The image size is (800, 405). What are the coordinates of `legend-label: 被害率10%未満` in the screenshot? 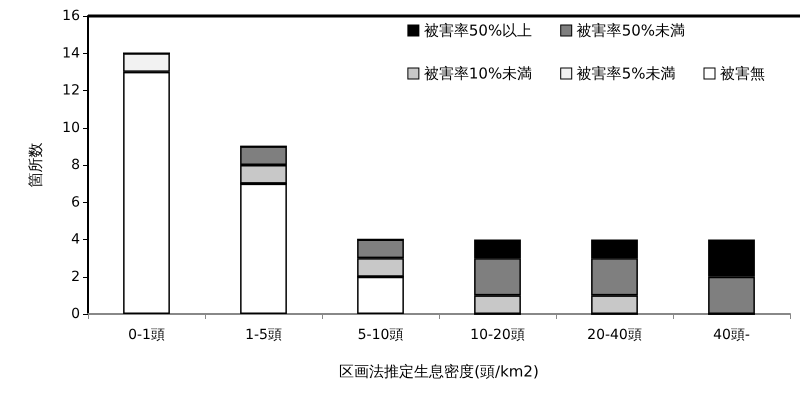 It's located at (478, 73).